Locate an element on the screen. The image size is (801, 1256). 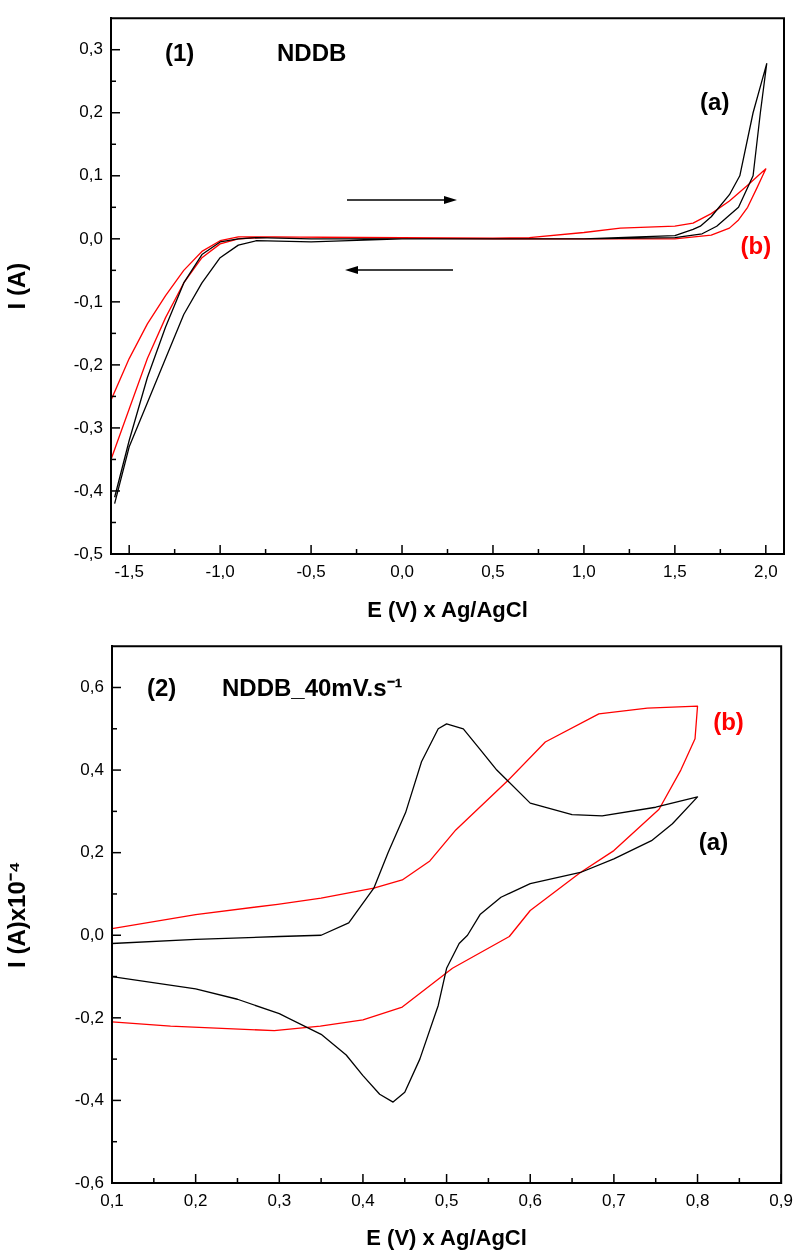
y-axis-title: I (A) is located at coordinates (17, 286).